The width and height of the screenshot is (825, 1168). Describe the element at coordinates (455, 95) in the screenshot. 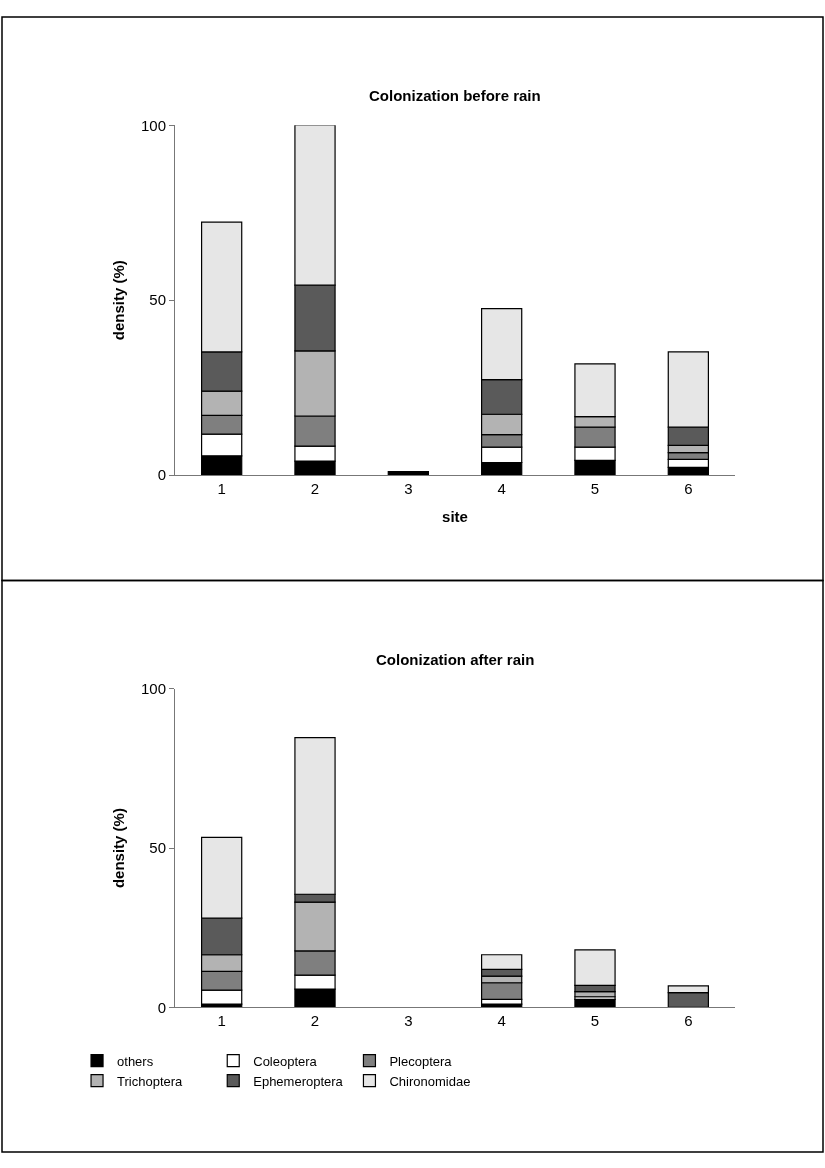

I see `chart-title: Colonization before rain` at that location.